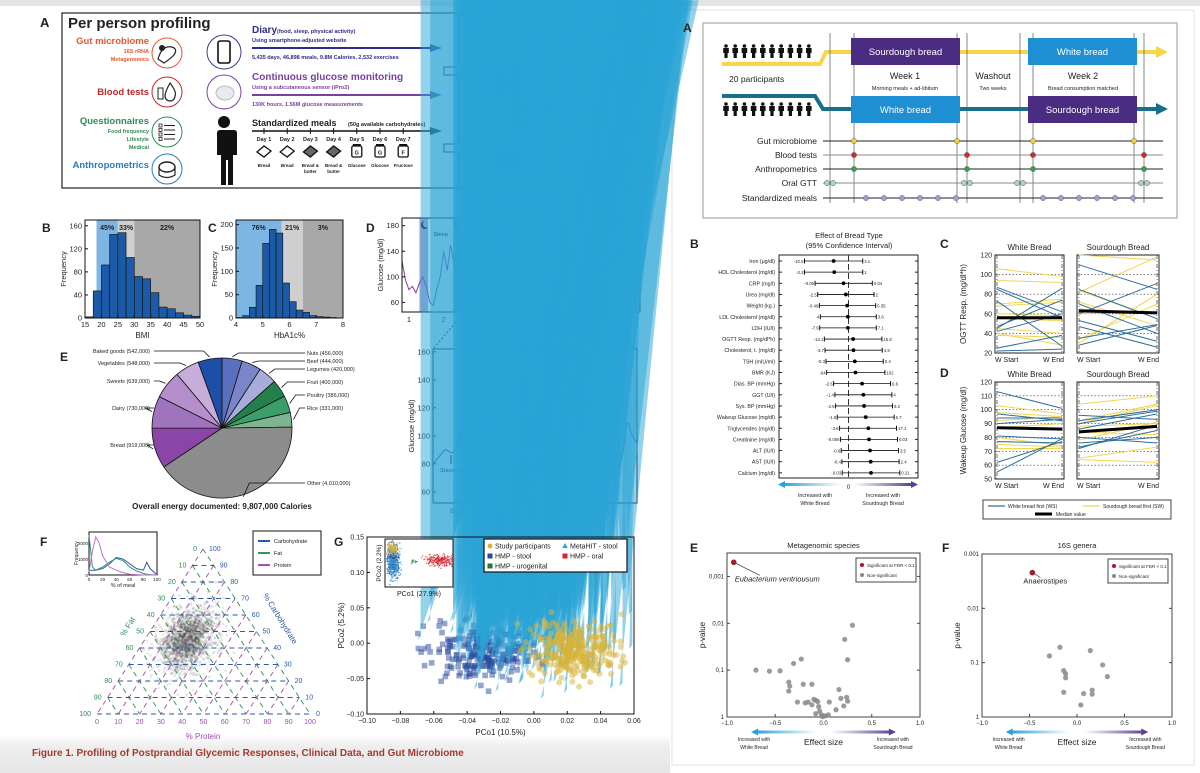  I want to click on y-axis-label: Glucose (mg/dl), so click(380, 264).